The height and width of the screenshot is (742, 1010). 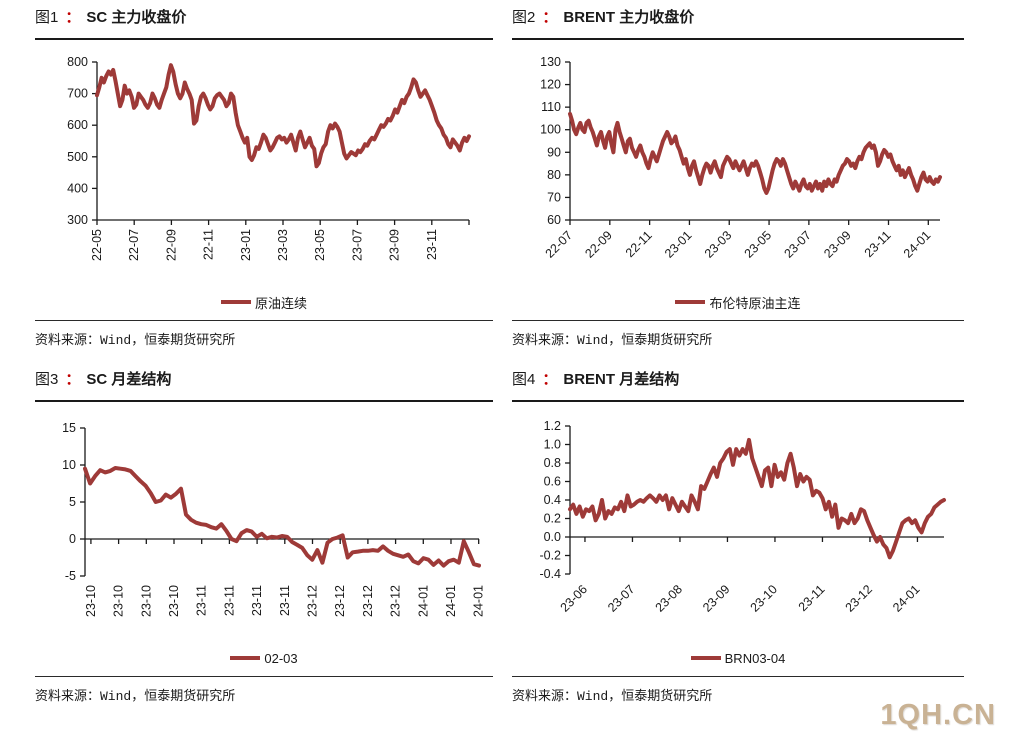 I want to click on svg-text: 1.2, so click(x=552, y=426).